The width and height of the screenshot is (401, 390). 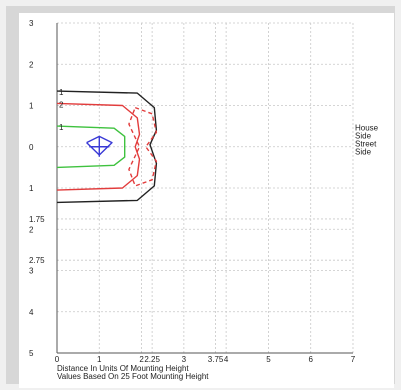 I want to click on side-label: House, so click(x=367, y=128).